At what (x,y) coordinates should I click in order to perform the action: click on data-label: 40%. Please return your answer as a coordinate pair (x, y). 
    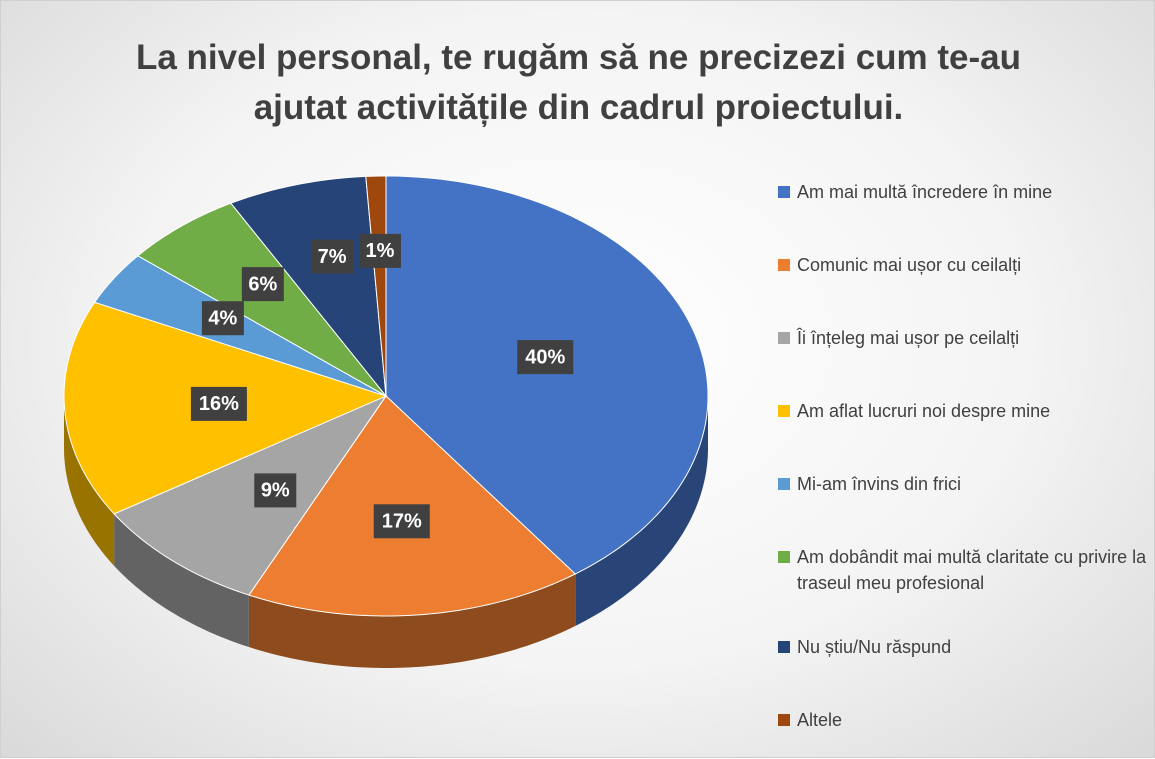
    Looking at the image, I should click on (545, 357).